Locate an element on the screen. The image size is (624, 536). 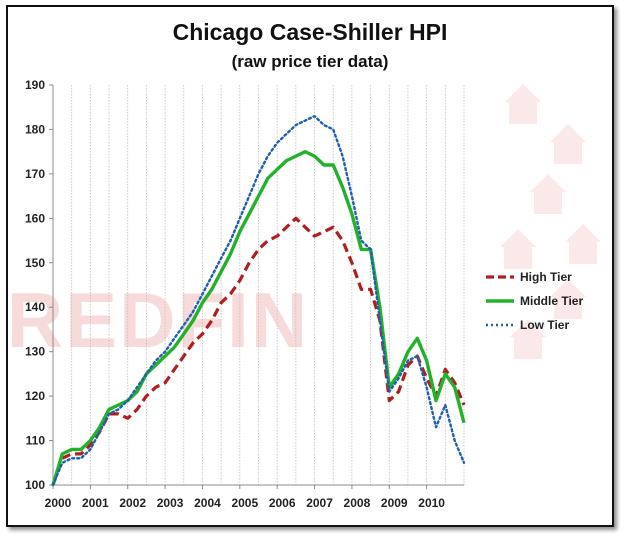
y-tick-label: 100 is located at coordinates (35, 485).